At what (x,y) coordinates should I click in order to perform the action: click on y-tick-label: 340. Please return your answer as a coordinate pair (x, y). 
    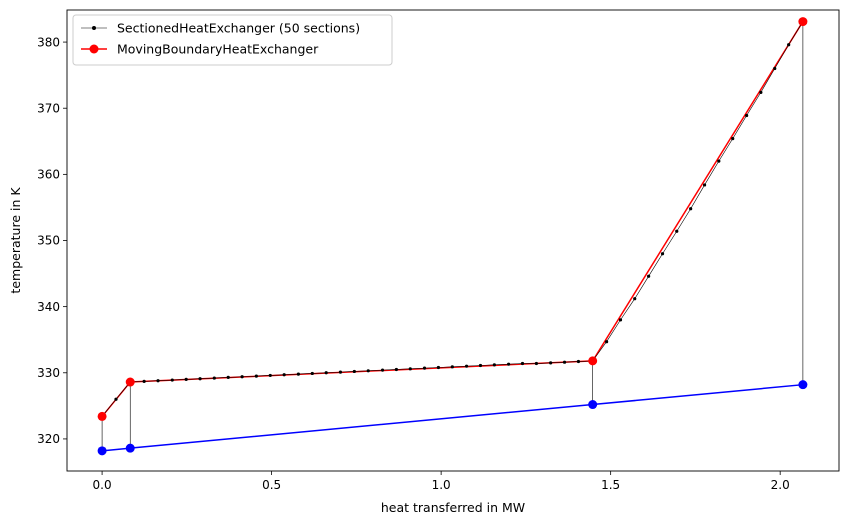
    Looking at the image, I should click on (48, 307).